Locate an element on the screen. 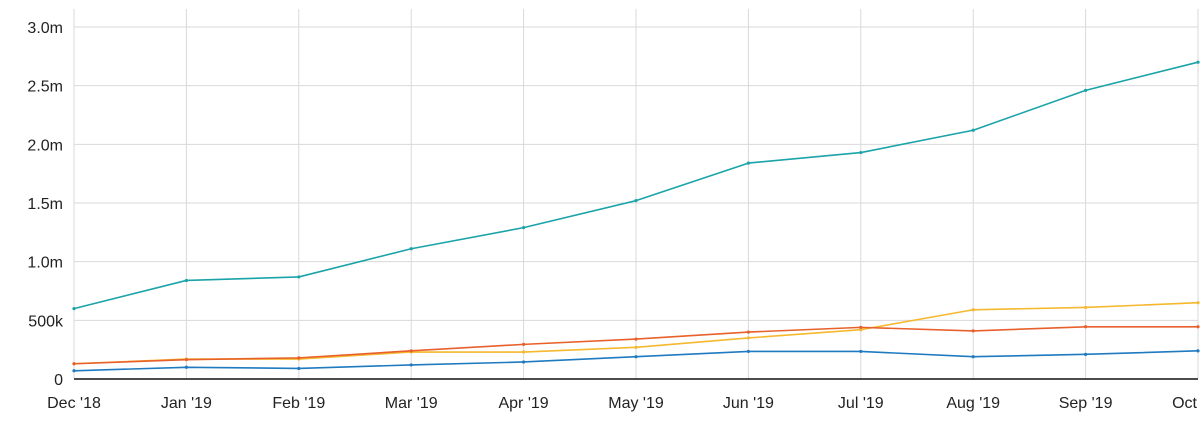 The width and height of the screenshot is (1200, 425). y-tick-label: 1.5m is located at coordinates (45, 204).